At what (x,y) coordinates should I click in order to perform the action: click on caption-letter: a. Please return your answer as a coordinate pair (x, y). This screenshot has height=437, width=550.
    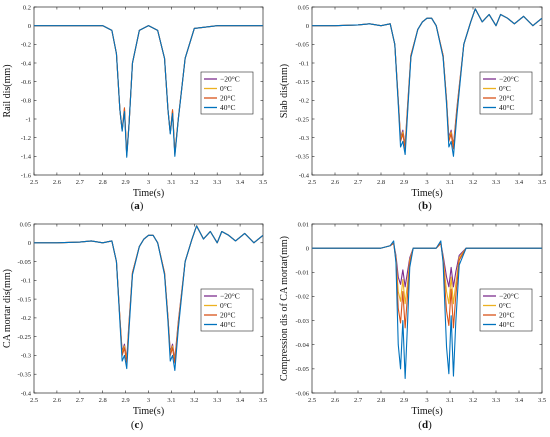
    Looking at the image, I should click on (137, 206).